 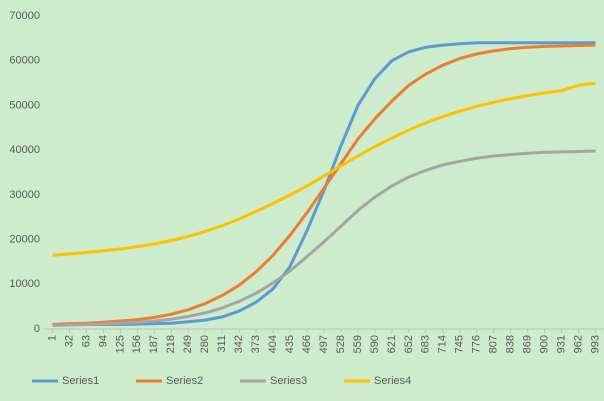 What do you see at coordinates (477, 344) in the screenshot?
I see `x-tick-label: 776` at bounding box center [477, 344].